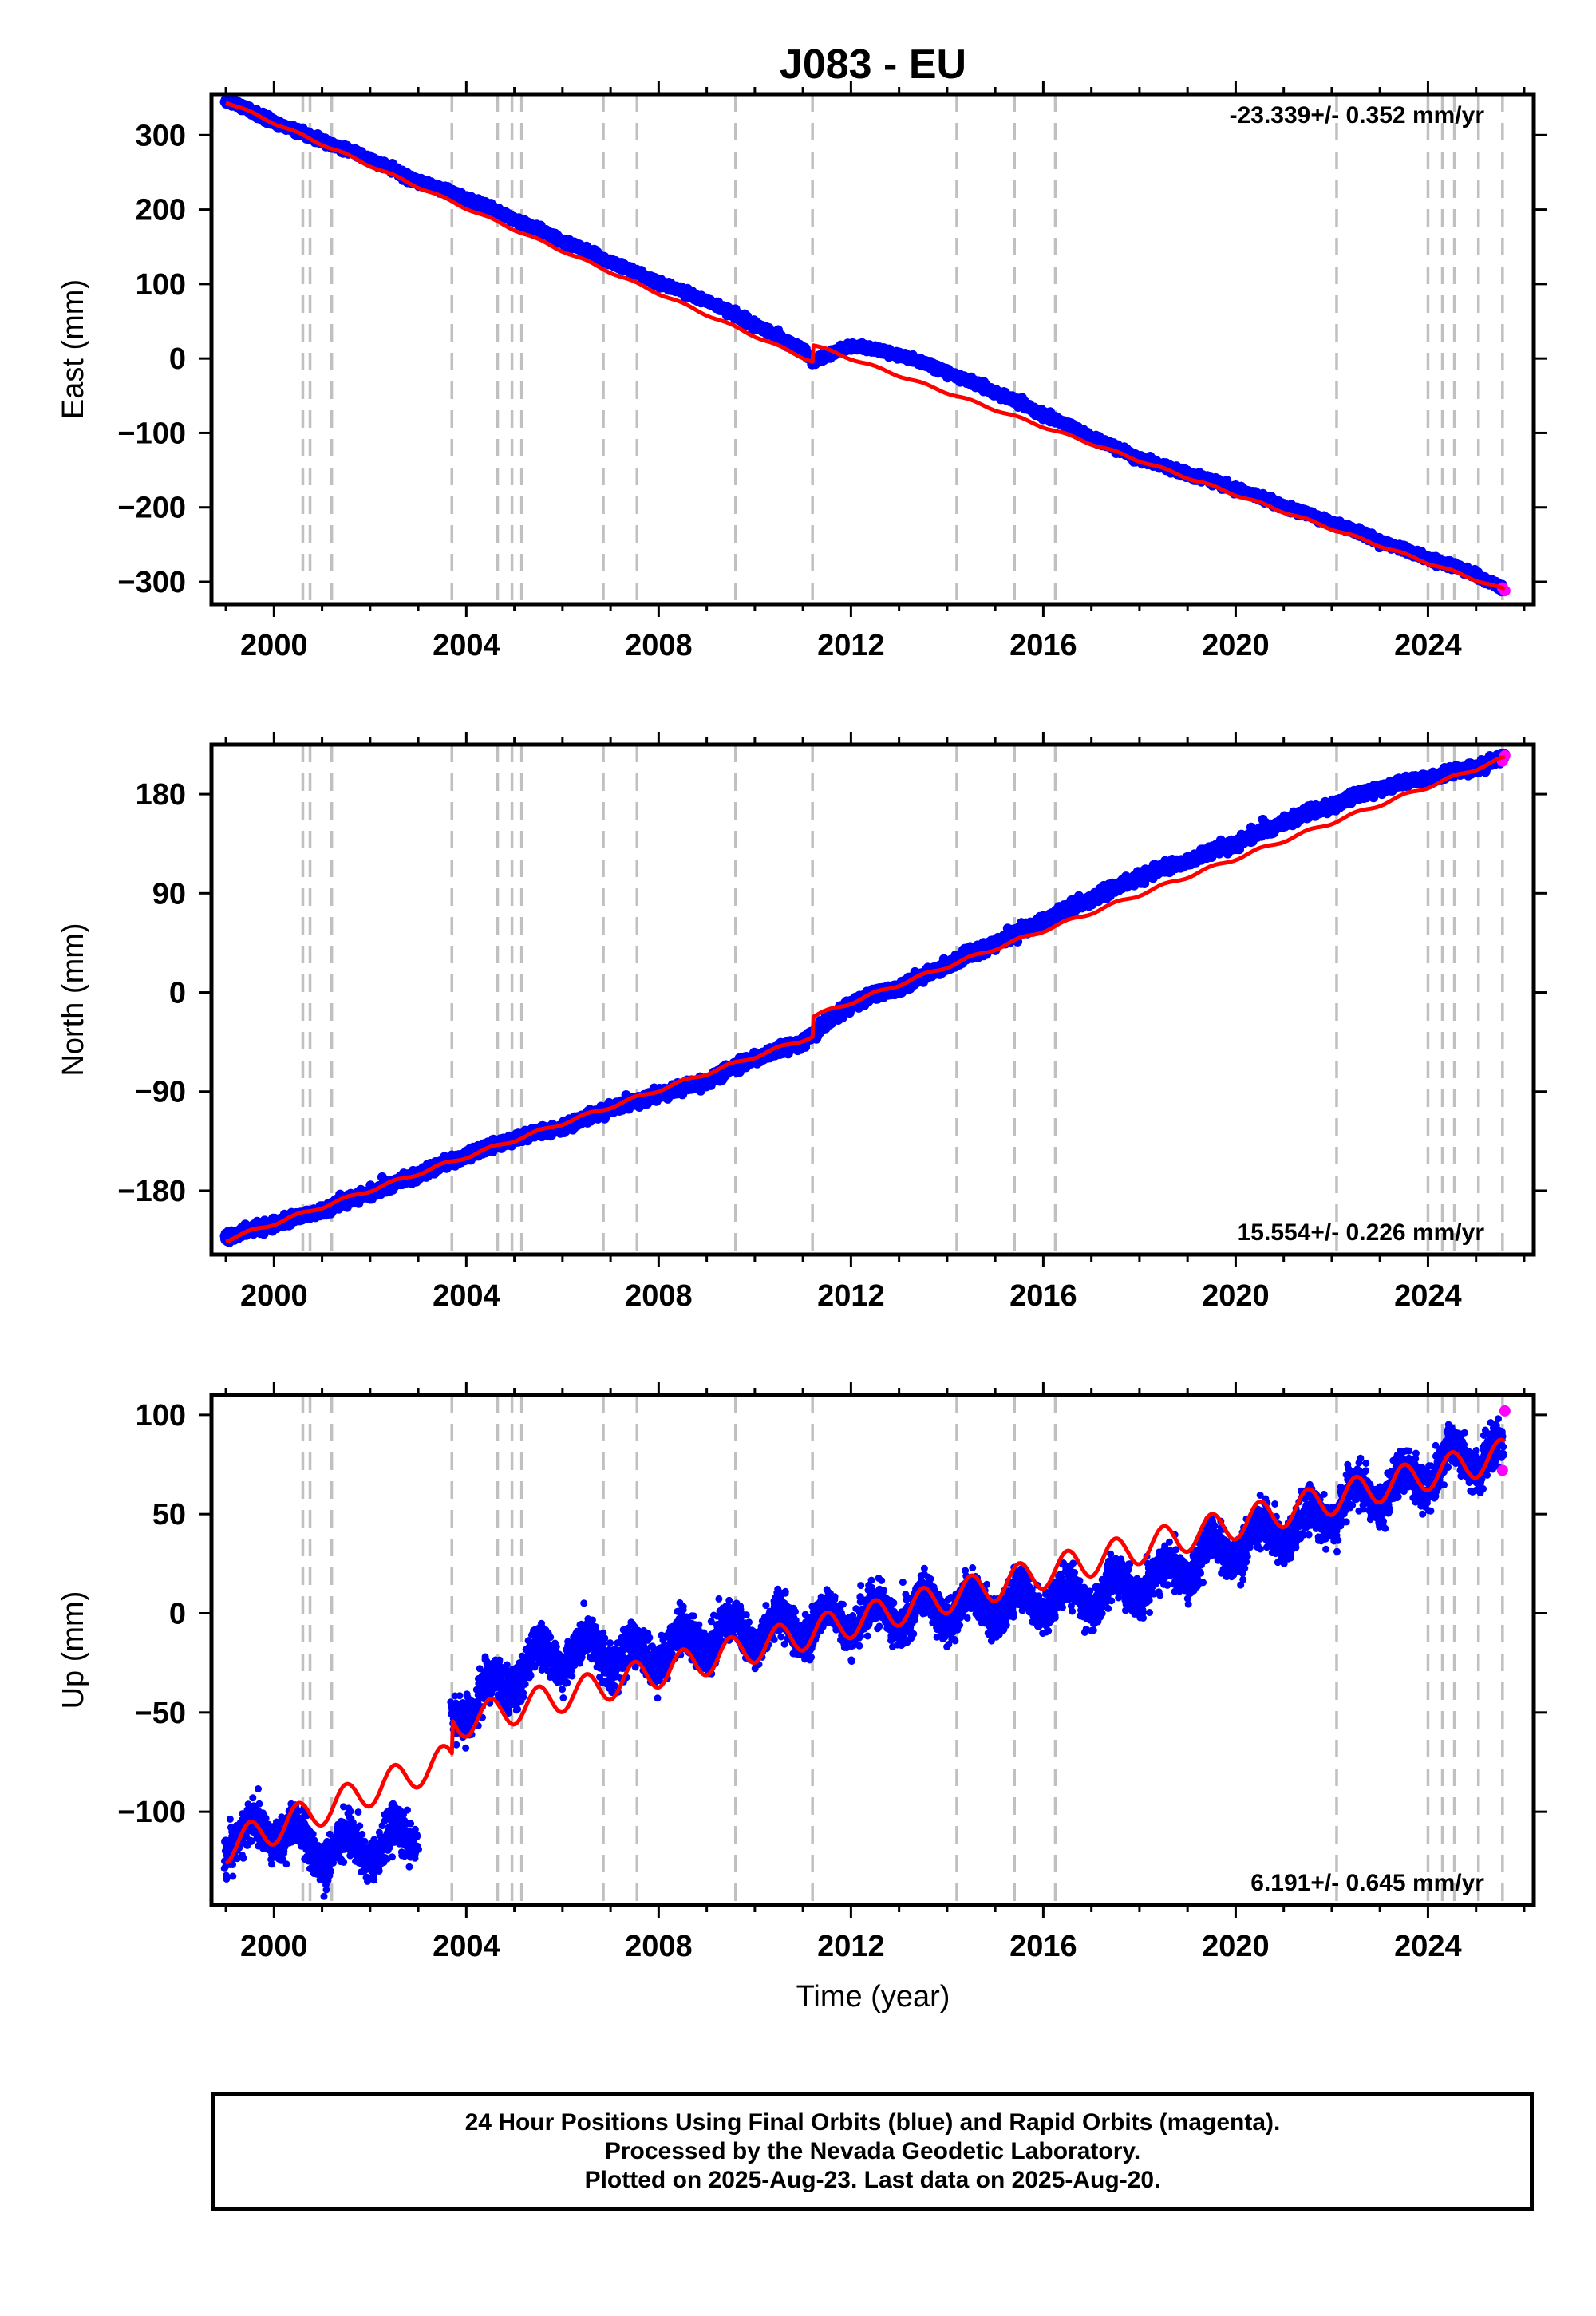  What do you see at coordinates (873, 64) in the screenshot?
I see `chart-title: J083 - EU` at bounding box center [873, 64].